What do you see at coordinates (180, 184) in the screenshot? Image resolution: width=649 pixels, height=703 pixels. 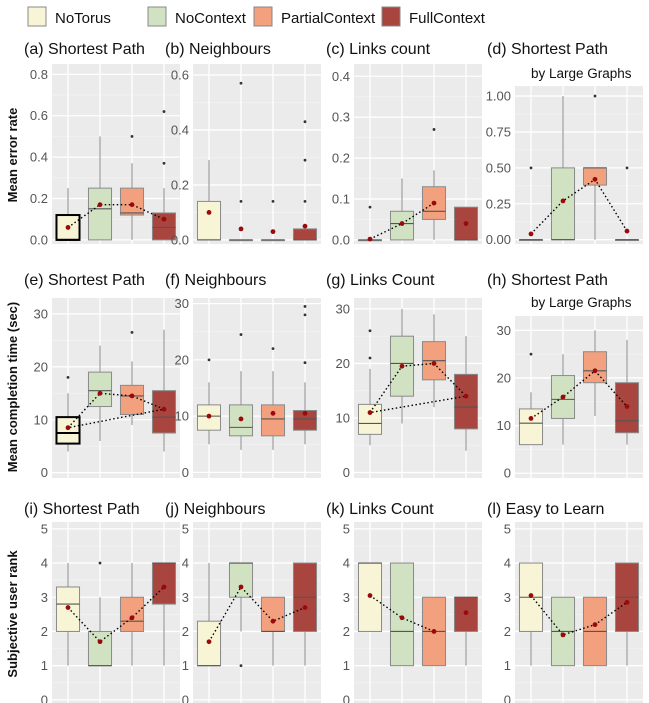 I see `y-tick-label: 0.2` at bounding box center [180, 184].